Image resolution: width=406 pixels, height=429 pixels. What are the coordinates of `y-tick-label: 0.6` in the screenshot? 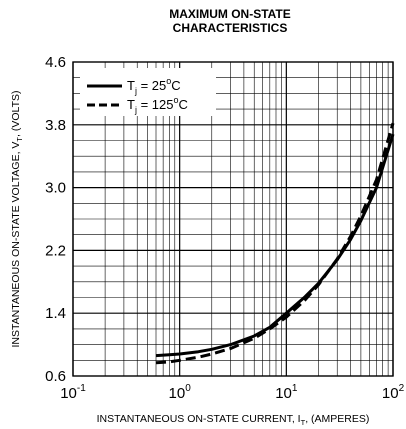 It's located at (55, 376).